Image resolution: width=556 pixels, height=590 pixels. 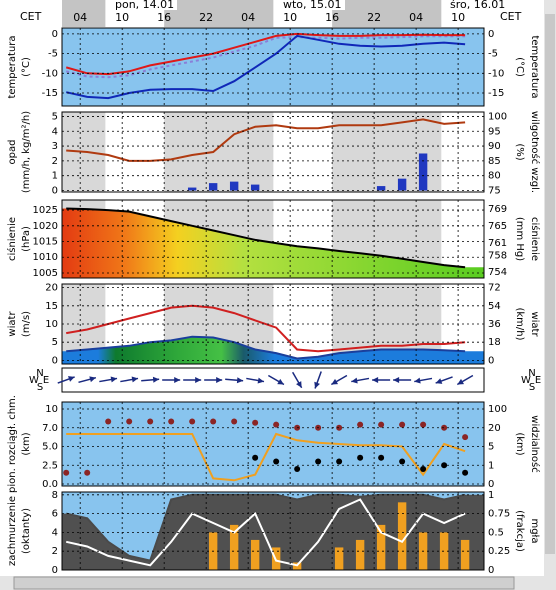 What do you see at coordinates (497, 272) in the screenshot?
I see `y2-tick-label: 754` at bounding box center [497, 272].